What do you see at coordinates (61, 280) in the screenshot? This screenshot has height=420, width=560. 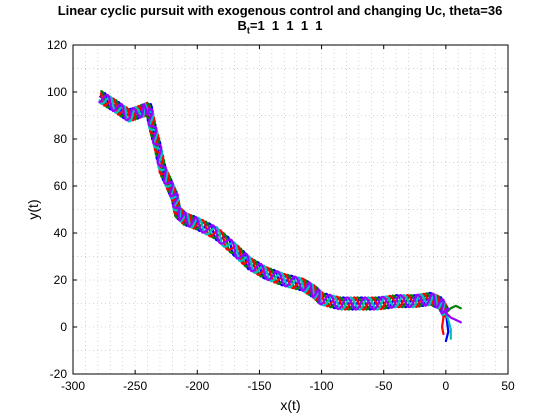 I see `y-tick-label: 20` at bounding box center [61, 280].